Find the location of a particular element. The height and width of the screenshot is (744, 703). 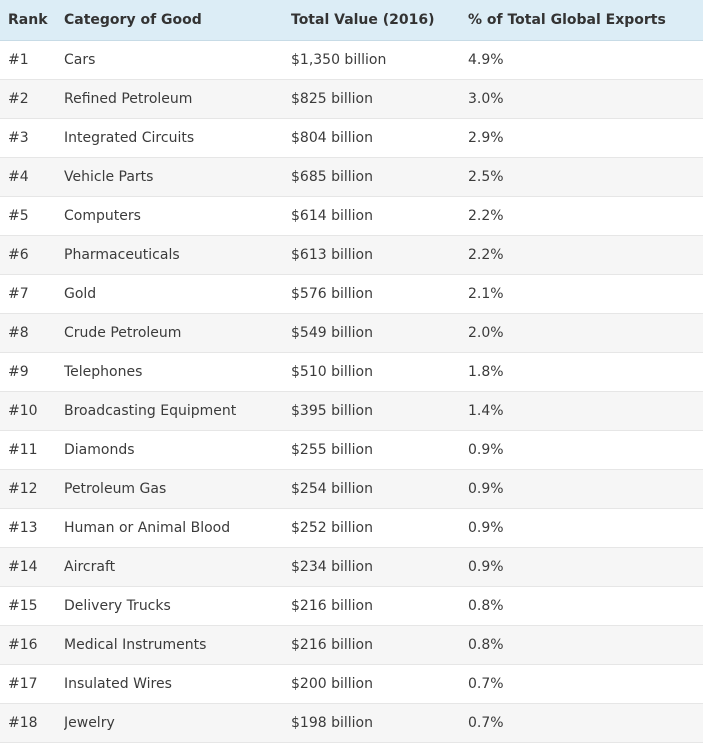

cell-category: Delivery Trucks is located at coordinates (117, 605).